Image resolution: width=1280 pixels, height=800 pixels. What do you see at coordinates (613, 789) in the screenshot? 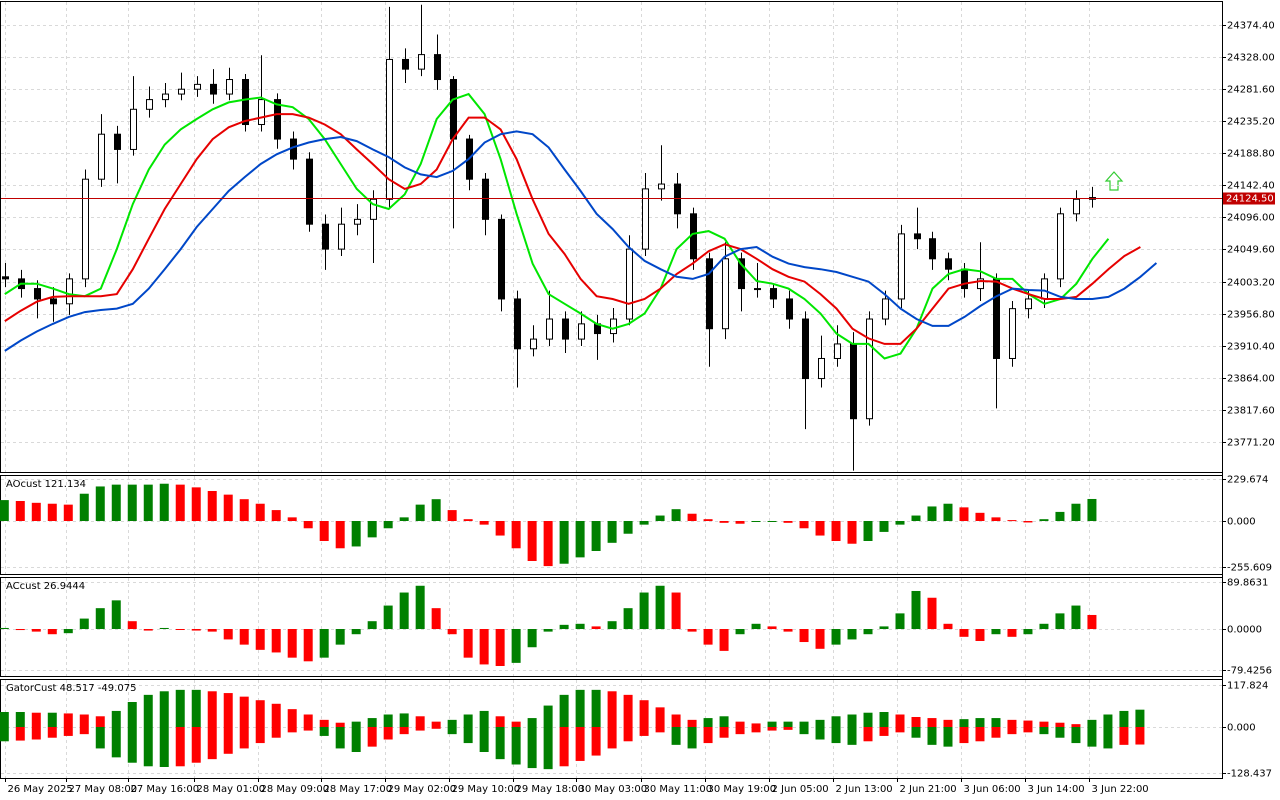
I see `x-tick-label: 30 May 03:00` at bounding box center [613, 789].